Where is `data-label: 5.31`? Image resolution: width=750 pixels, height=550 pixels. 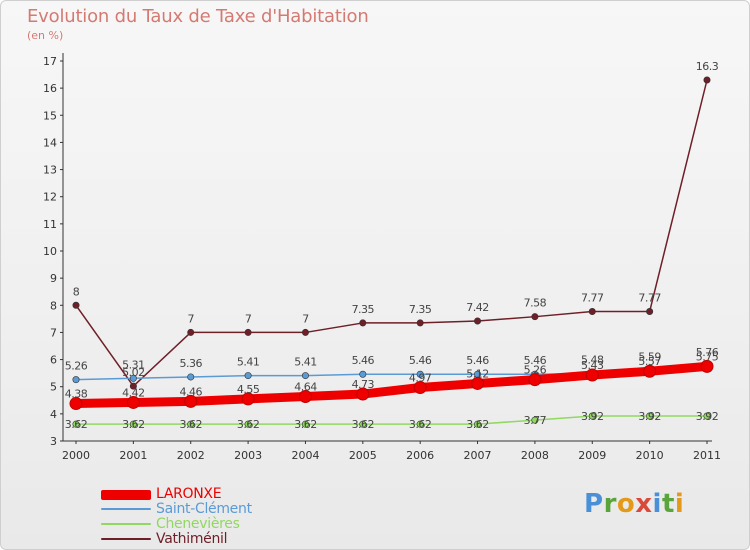
data-label: 5.31 is located at coordinates (133, 364).